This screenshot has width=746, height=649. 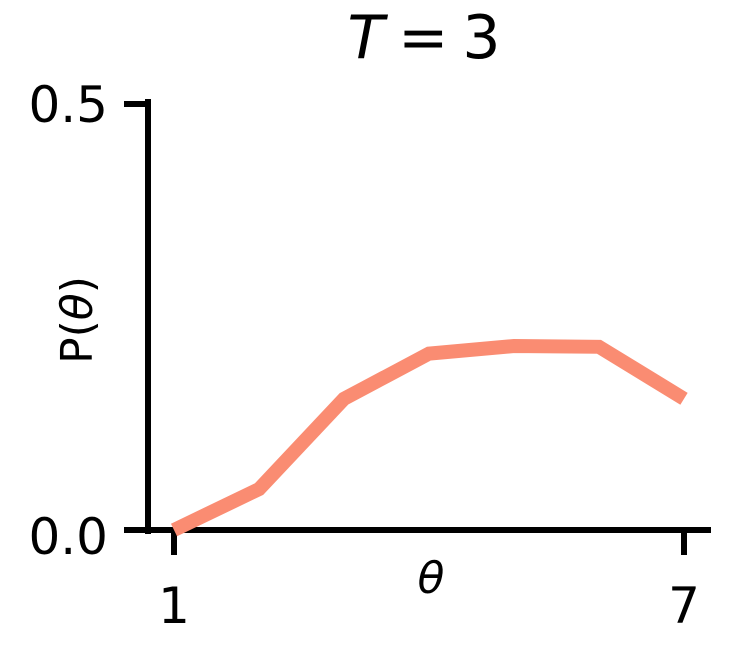 I want to click on y-tick-label-bottom: 0.0, so click(x=68, y=537).